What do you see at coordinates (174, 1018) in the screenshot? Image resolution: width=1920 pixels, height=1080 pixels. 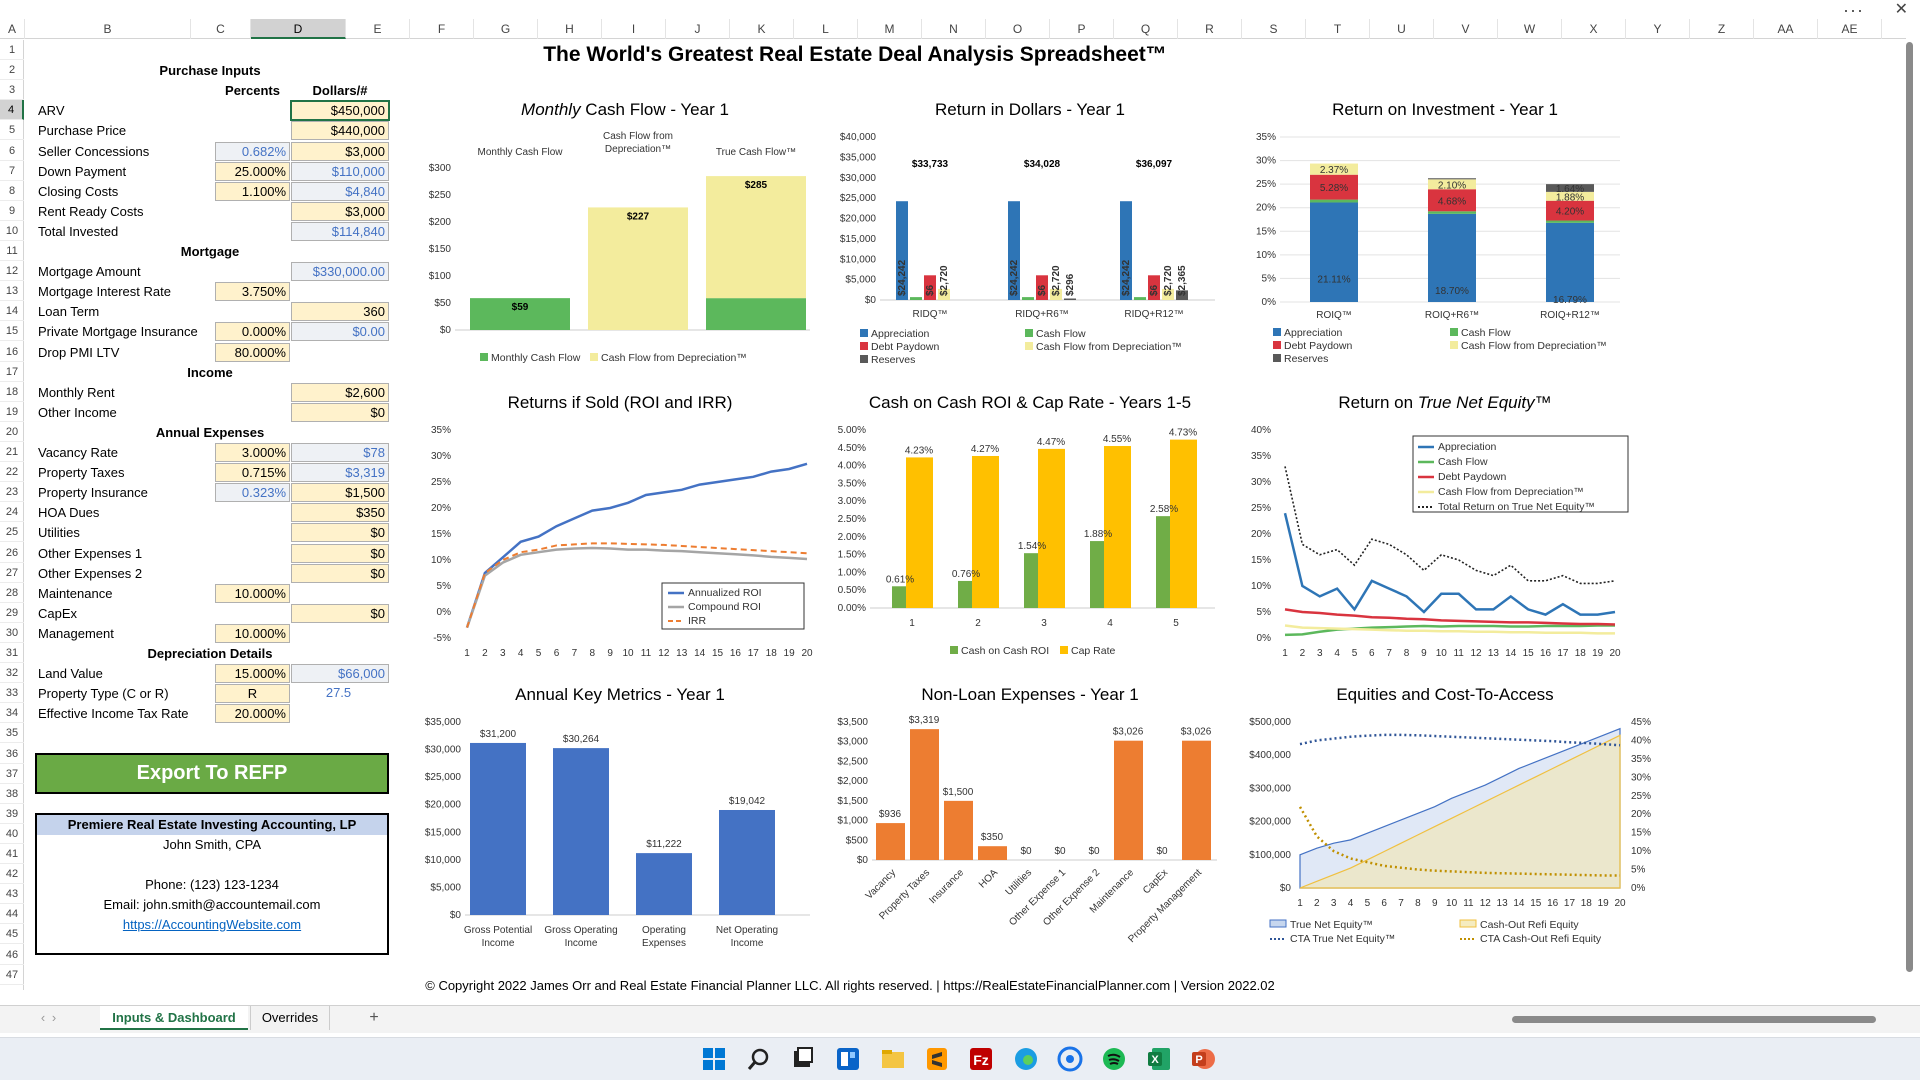 I see `tab-inputs-dashboard: Inputs & Dashboard` at bounding box center [174, 1018].